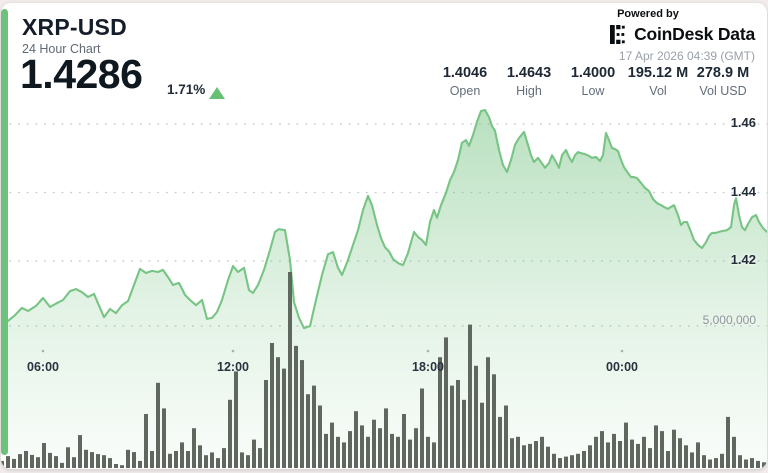  I want to click on stat-vol-usd: 278.9 M Vol USD, so click(723, 81).